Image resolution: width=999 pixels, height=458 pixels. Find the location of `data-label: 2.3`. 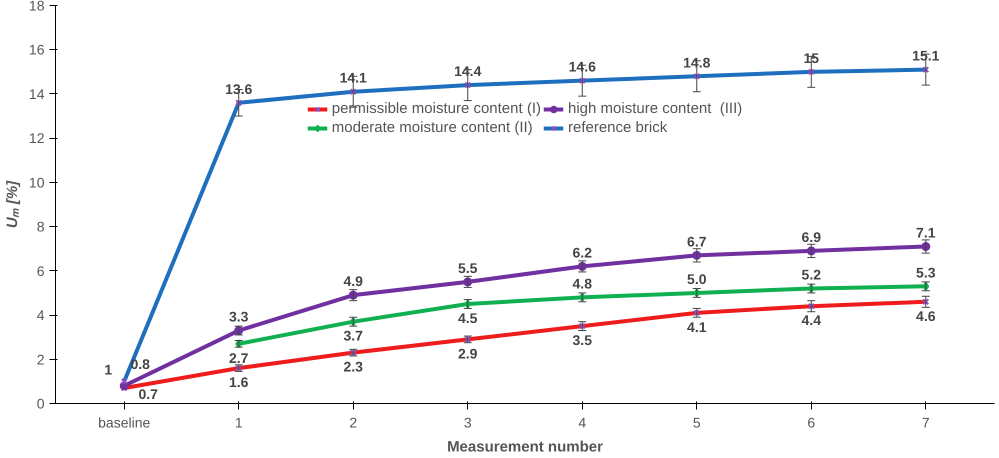

data-label: 2.3 is located at coordinates (354, 366).